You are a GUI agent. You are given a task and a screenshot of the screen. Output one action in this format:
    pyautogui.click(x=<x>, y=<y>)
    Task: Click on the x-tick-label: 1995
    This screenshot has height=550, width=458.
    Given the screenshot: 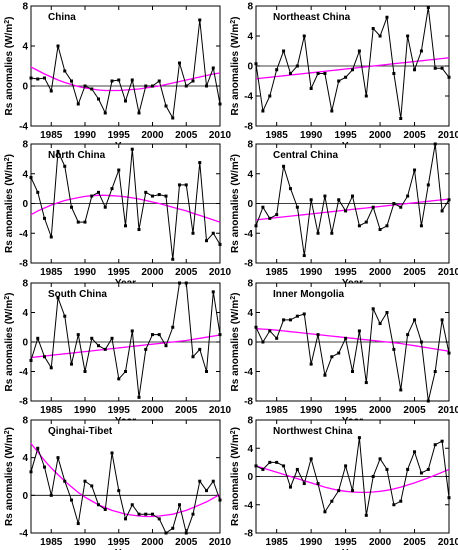 What is the action you would take?
    pyautogui.click(x=119, y=272)
    